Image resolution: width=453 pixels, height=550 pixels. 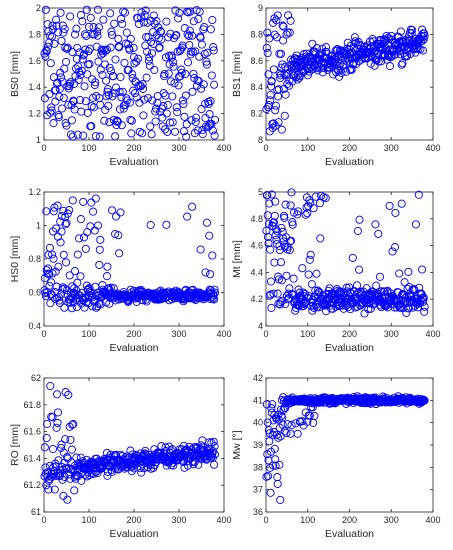 What do you see at coordinates (34, 34) in the screenshot?
I see `y-tick-label: 1.8` at bounding box center [34, 34].